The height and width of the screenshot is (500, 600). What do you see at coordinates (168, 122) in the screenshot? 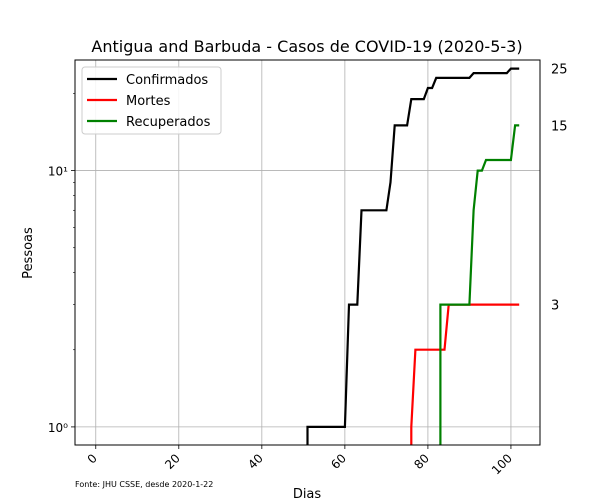
I see `legend-entry: Recuperados` at bounding box center [168, 122].